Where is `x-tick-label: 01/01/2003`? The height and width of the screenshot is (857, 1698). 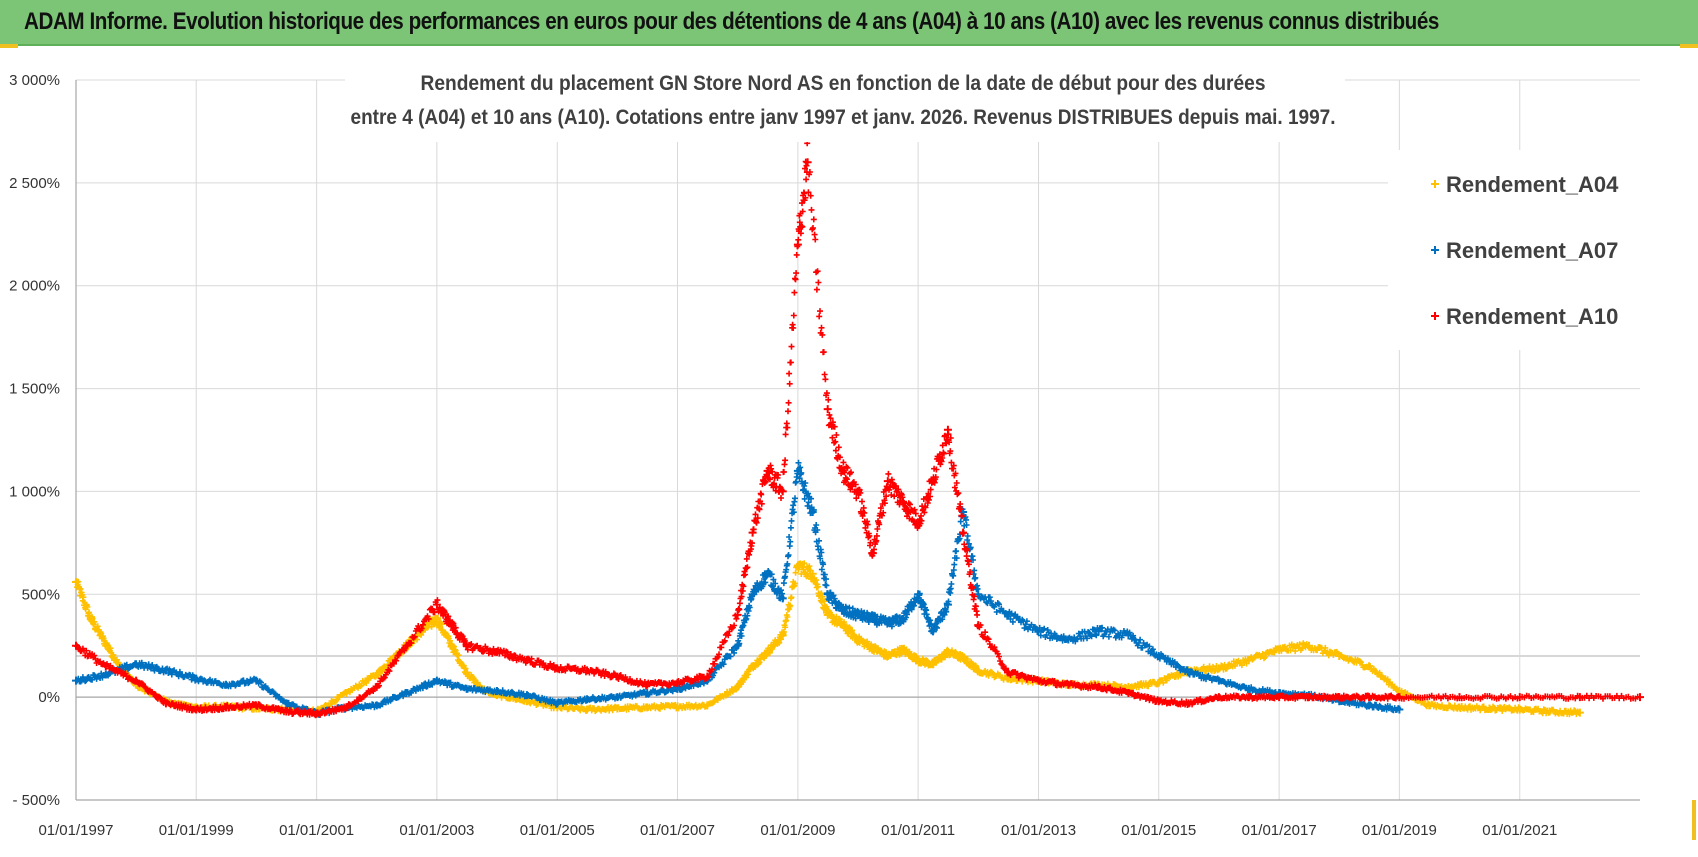 x-tick-label: 01/01/2003 is located at coordinates (436, 830).